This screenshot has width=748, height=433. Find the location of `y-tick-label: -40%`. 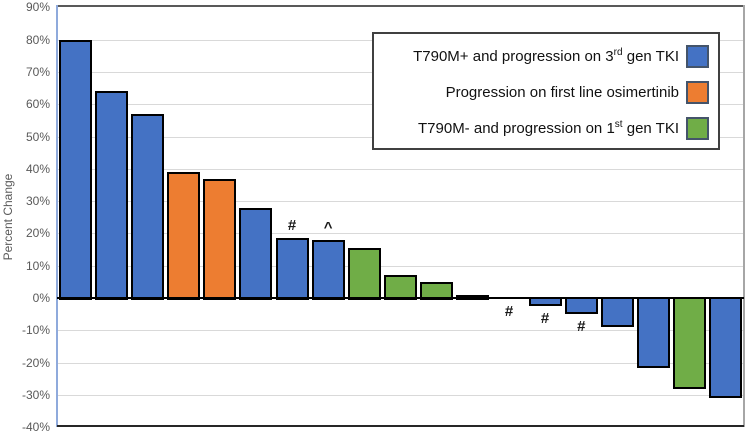

y-tick-label: -40% is located at coordinates (35, 426).